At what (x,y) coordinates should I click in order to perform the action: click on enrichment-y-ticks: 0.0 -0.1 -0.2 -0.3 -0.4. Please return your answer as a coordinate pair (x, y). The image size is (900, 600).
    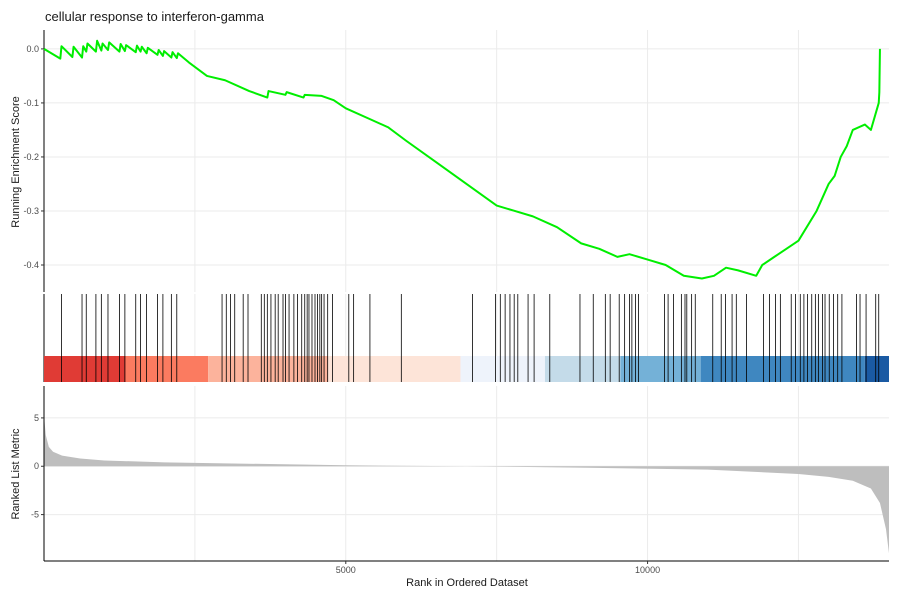
    Looking at the image, I should click on (33, 157).